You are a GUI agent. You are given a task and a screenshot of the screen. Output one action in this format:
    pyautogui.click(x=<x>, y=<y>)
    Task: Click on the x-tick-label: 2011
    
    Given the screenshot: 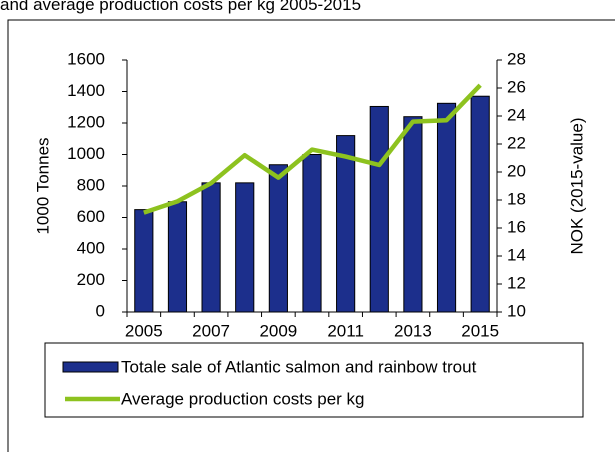 What is the action you would take?
    pyautogui.click(x=345, y=330)
    